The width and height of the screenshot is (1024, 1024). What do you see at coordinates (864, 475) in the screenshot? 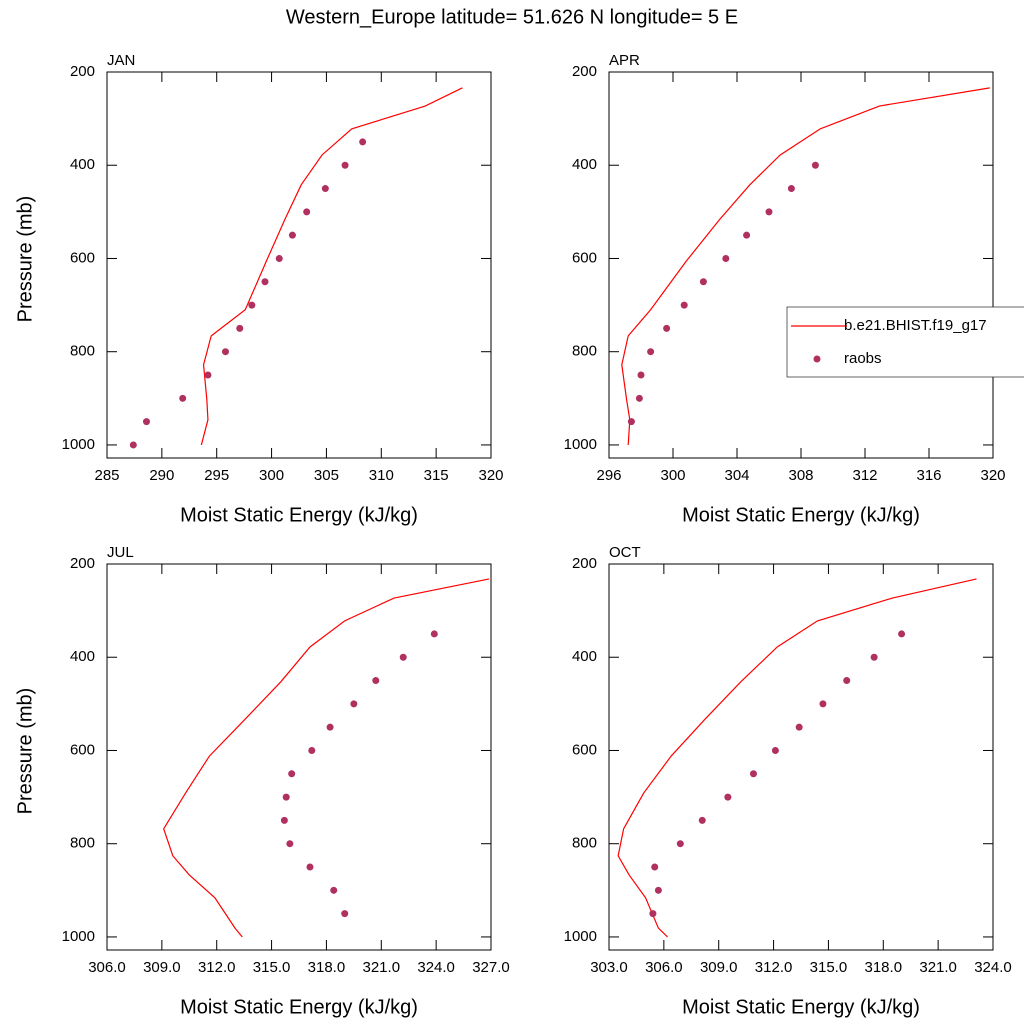
I see `x-tick-label: 312` at bounding box center [864, 475].